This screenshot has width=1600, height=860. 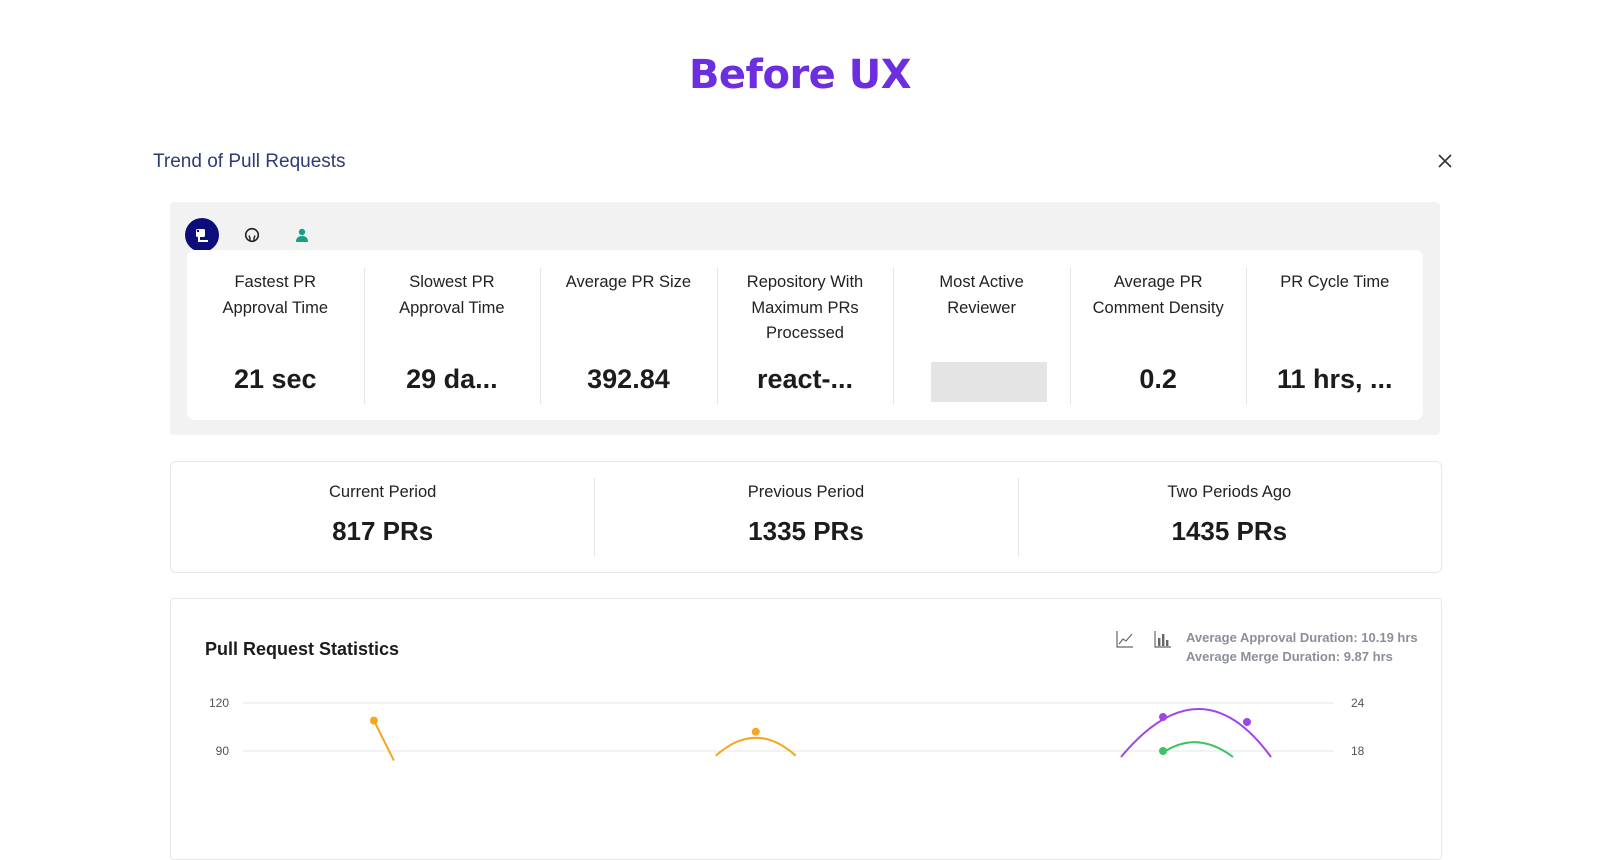 What do you see at coordinates (806, 531) in the screenshot?
I see `period-value: 1335 PRs` at bounding box center [806, 531].